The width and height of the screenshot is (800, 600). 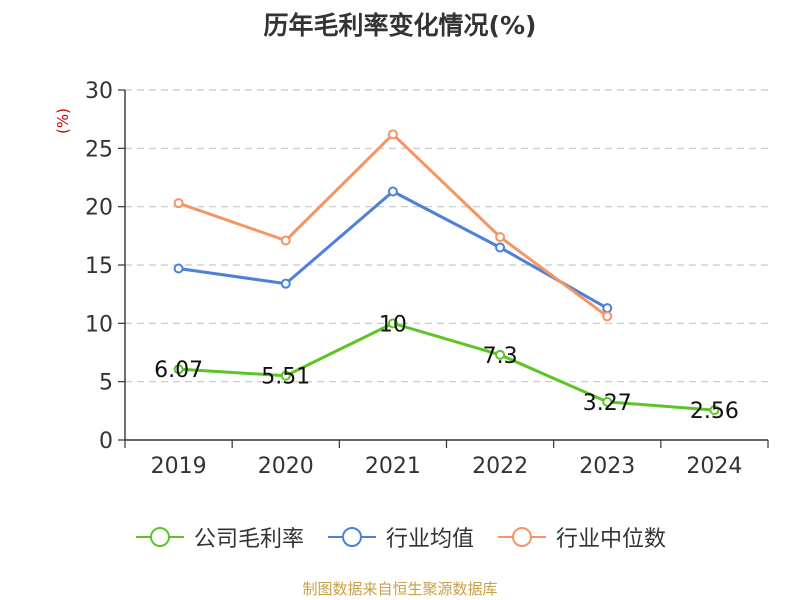 I want to click on data-label-2022: 7.3, so click(x=500, y=356).